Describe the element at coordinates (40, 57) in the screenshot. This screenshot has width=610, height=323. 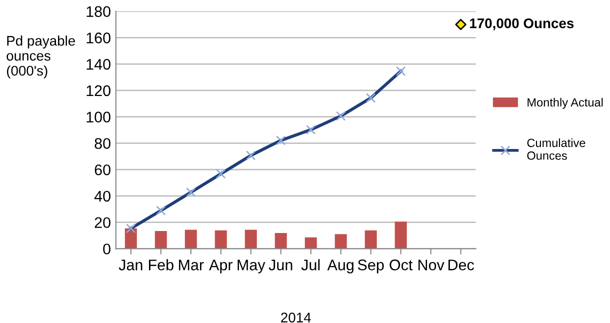
I see `y-axis-title: Pd payable ounces (000's)` at that location.